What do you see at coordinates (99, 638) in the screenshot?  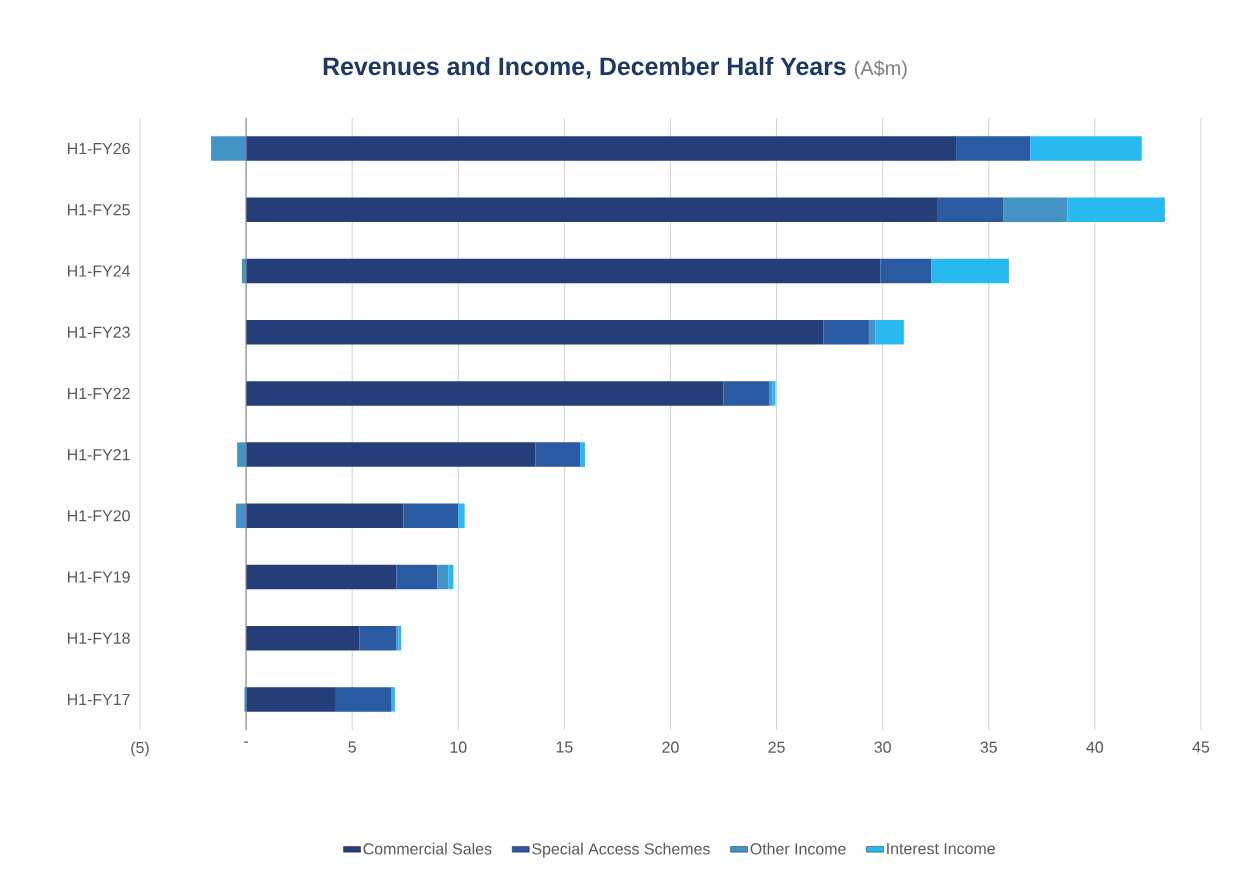 I see `y-tick-label: H1-FY18` at bounding box center [99, 638].